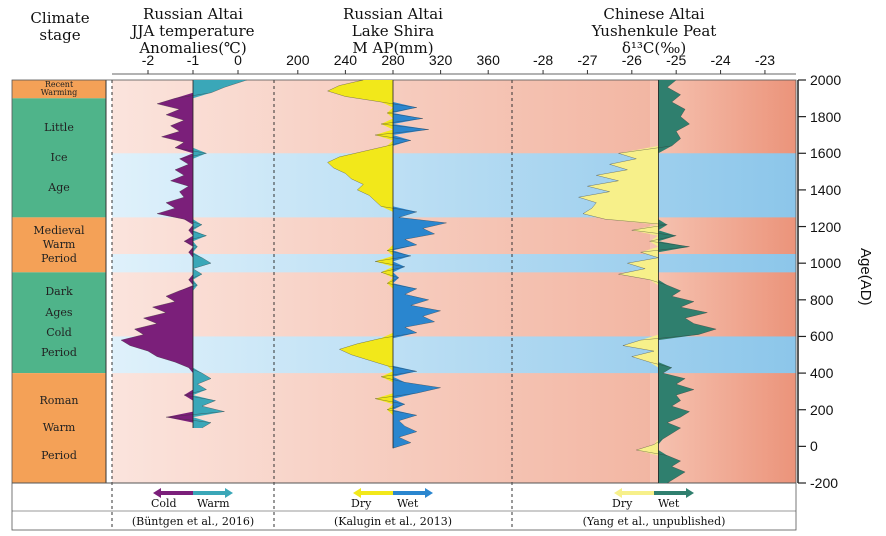 The image size is (886, 536). What do you see at coordinates (632, 60) in the screenshot?
I see `top-tick-label: -26` at bounding box center [632, 60].